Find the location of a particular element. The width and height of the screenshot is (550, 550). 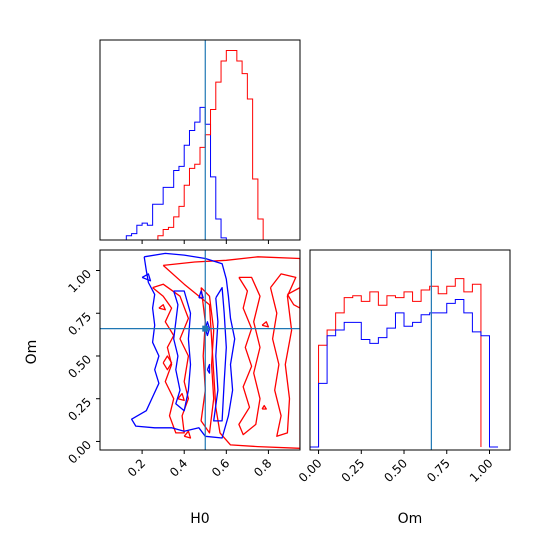

om-hist-xtick-label-0: 0.00 is located at coordinates (310, 470).